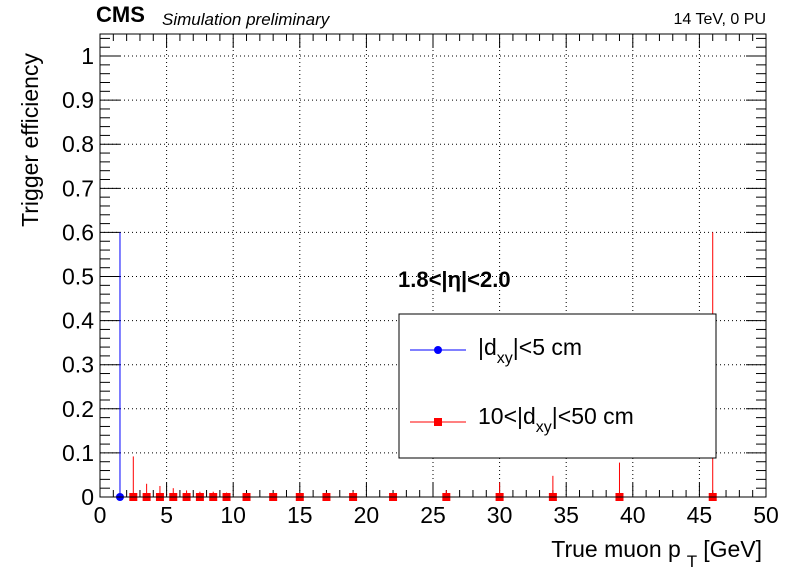 The width and height of the screenshot is (796, 572). I want to click on experiment-label: CMS, so click(120, 14).